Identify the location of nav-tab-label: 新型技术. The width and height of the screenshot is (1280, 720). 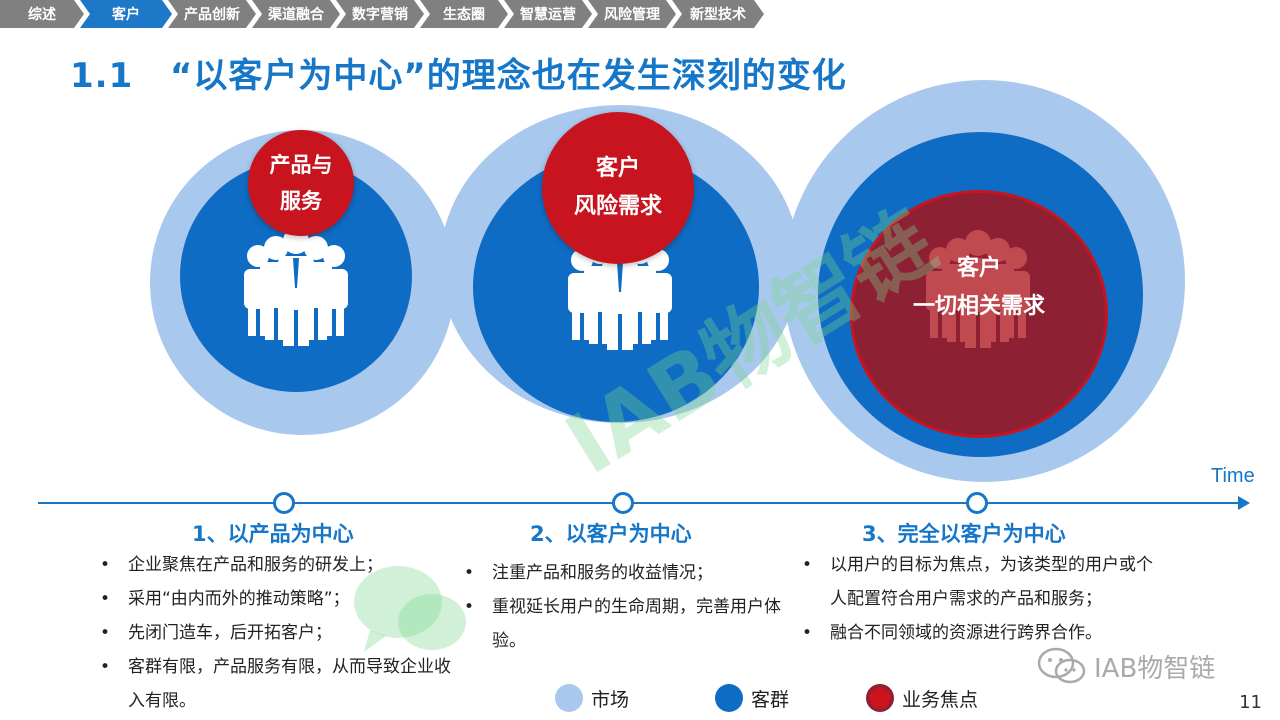
(718, 15).